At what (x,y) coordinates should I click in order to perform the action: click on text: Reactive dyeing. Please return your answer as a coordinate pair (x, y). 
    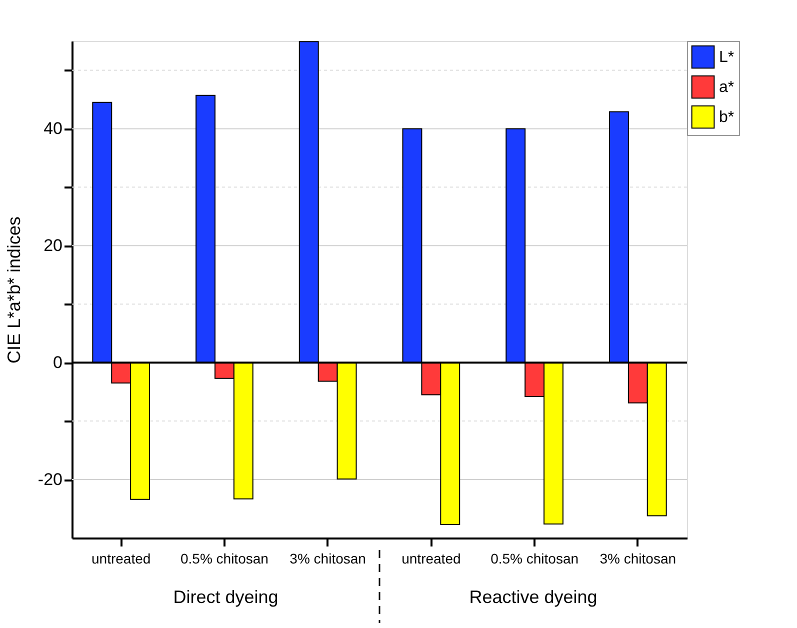
    Looking at the image, I should click on (533, 597).